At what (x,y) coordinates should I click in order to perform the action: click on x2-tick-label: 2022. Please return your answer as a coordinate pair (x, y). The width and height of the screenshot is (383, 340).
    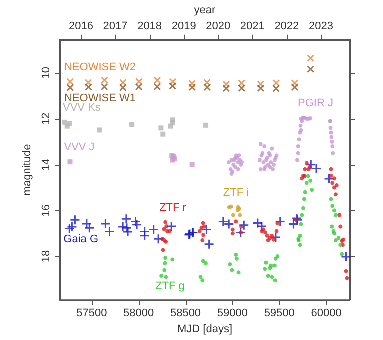
    Looking at the image, I should click on (287, 26).